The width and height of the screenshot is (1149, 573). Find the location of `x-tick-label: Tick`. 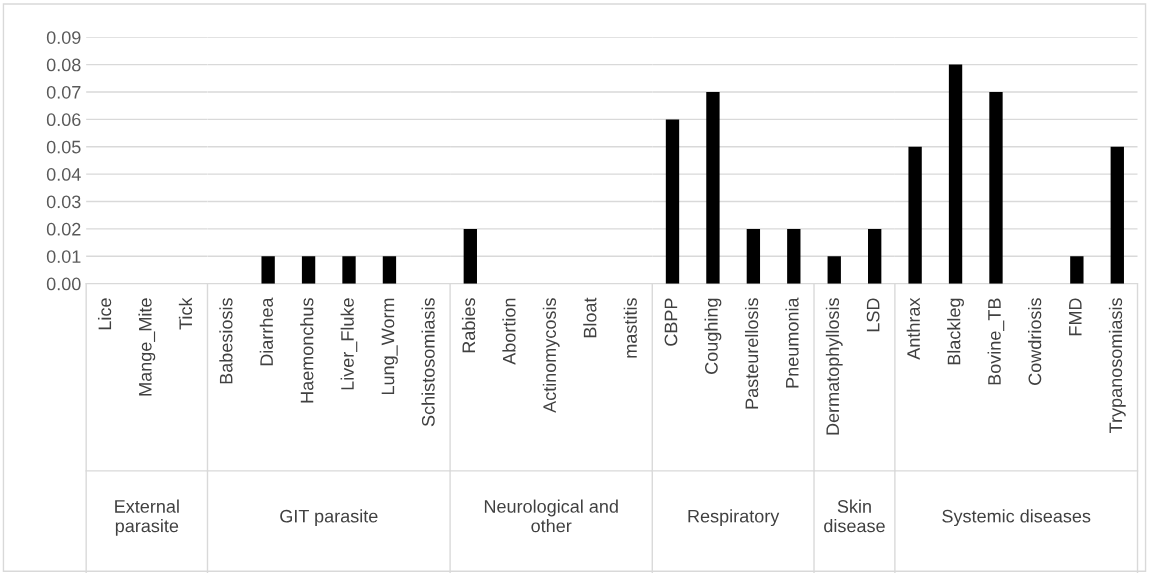

x-tick-label: Tick is located at coordinates (185, 313).